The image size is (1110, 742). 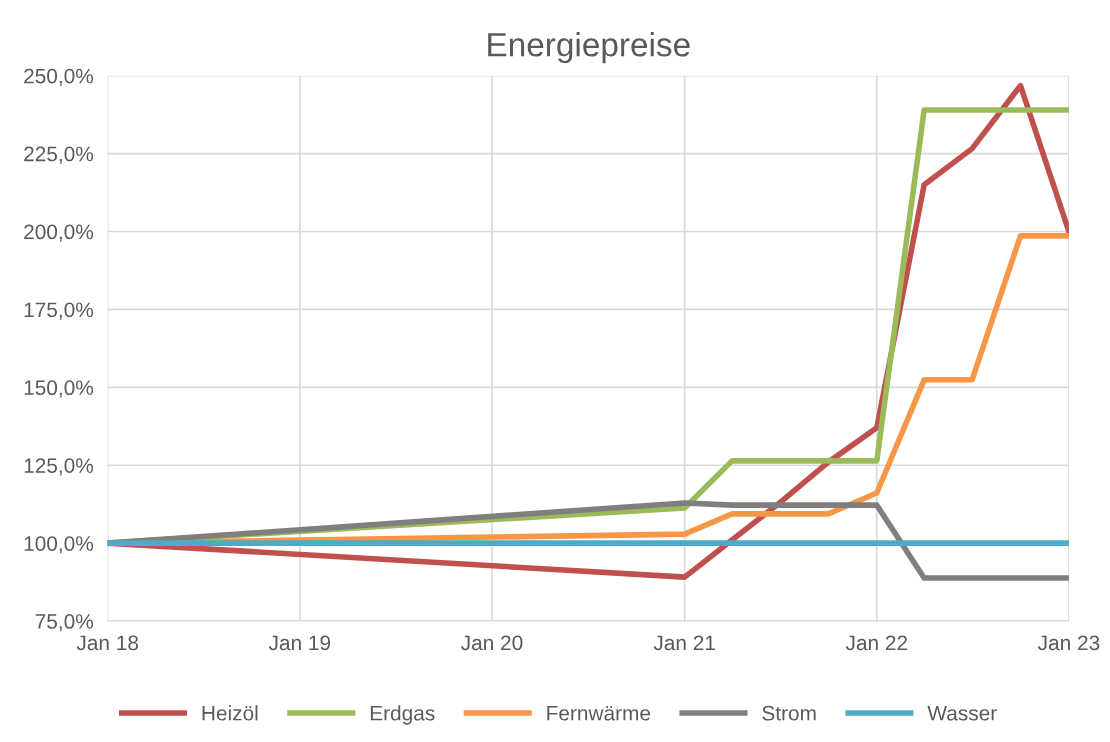 What do you see at coordinates (876, 643) in the screenshot?
I see `x-tick-label: Jan 22` at bounding box center [876, 643].